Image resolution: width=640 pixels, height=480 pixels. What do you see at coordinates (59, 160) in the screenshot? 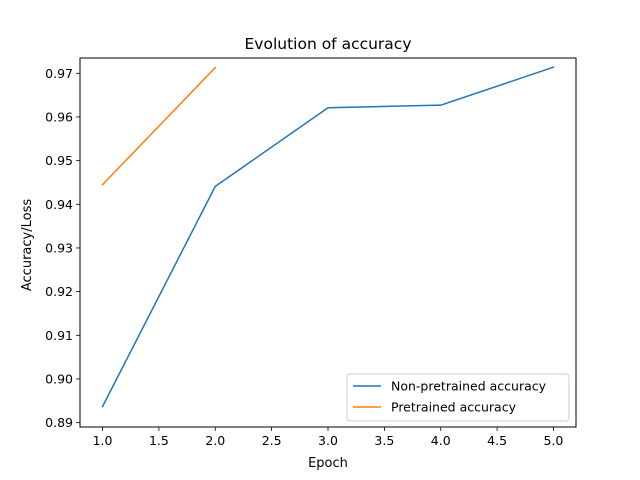
I see `y-tick-label: 0.95` at bounding box center [59, 160].